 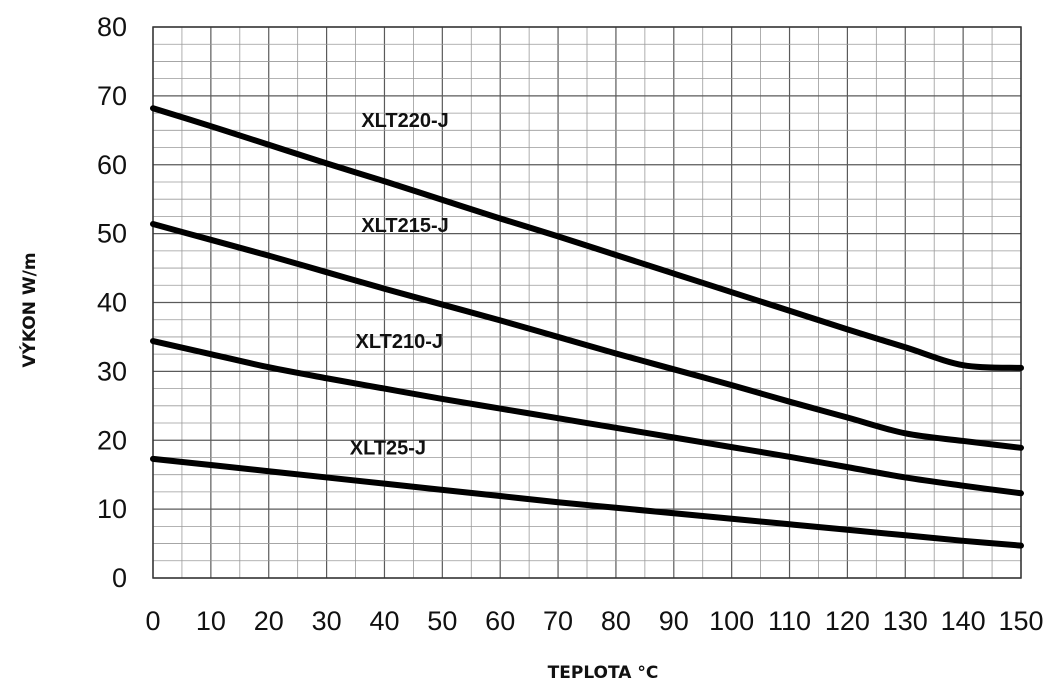 I want to click on x-tick-label: 30, so click(x=327, y=621).